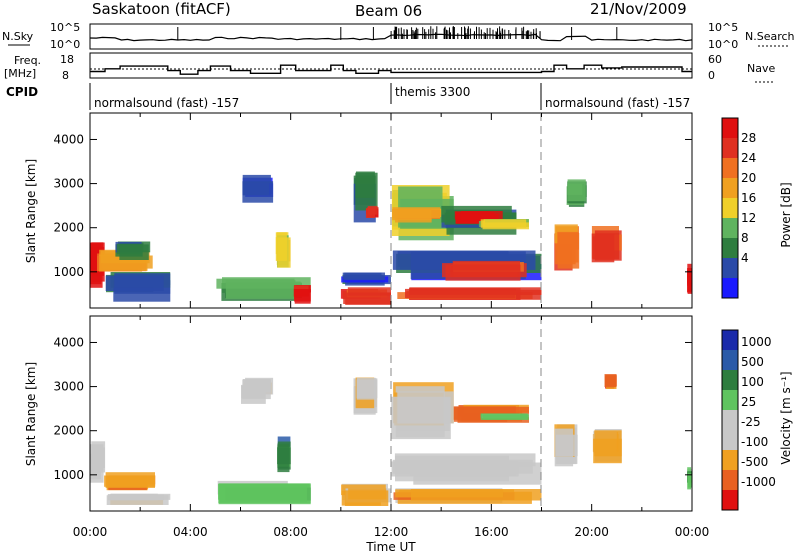 This screenshot has width=800, height=558. Describe the element at coordinates (758, 482) in the screenshot. I see `colorbar-tick-label: -1000` at that location.